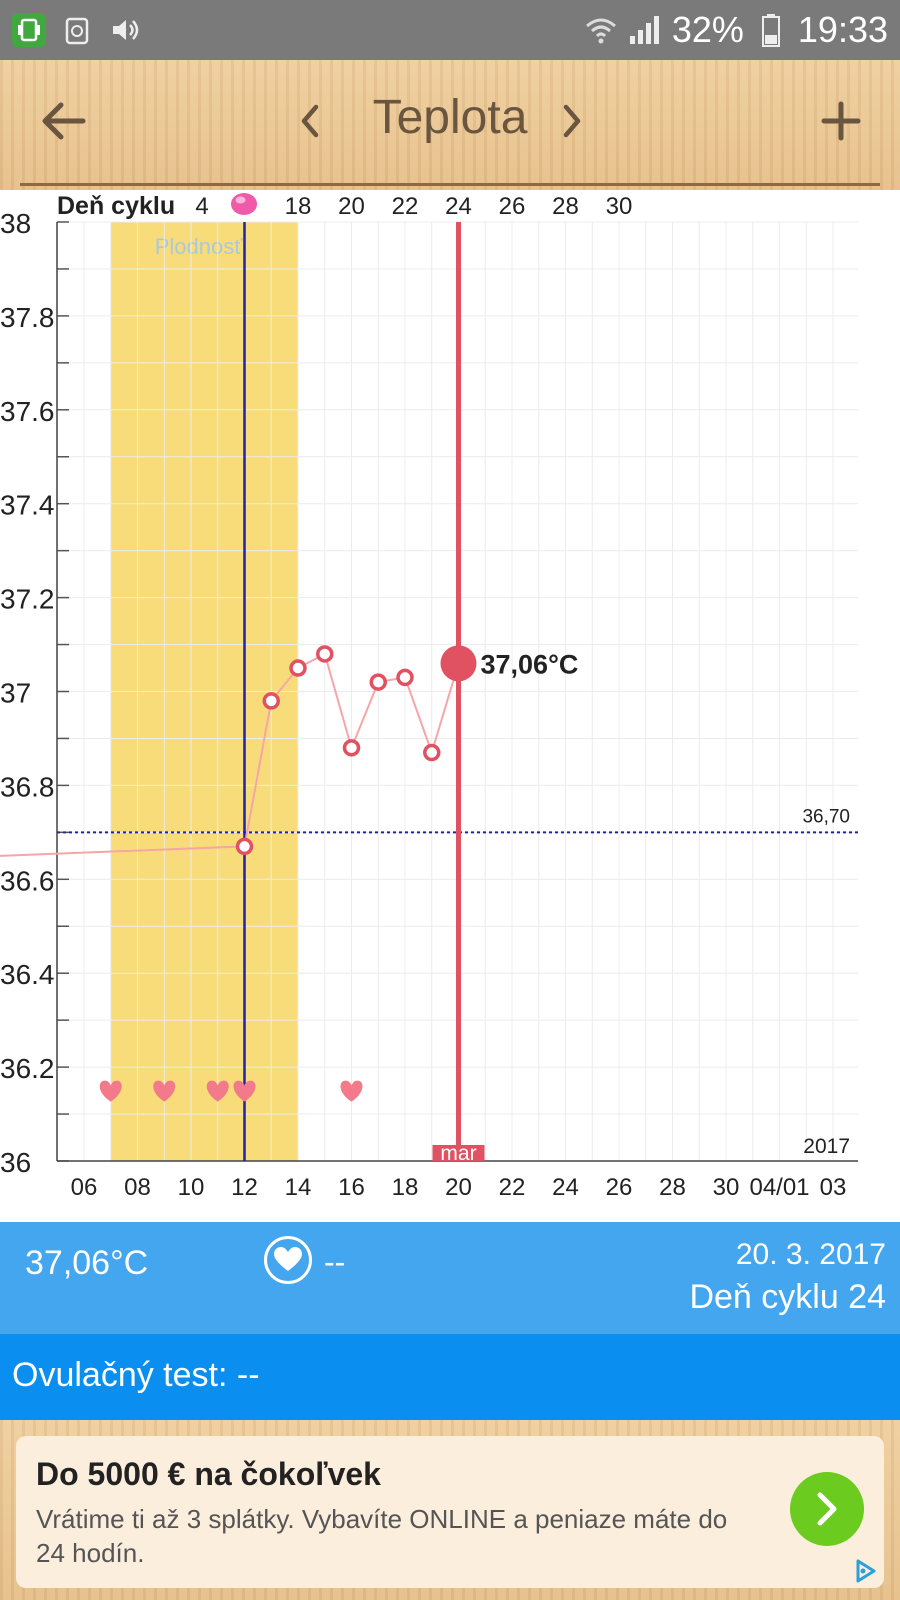 Image resolution: width=900 pixels, height=1600 pixels. Describe the element at coordinates (84, 1187) in the screenshot. I see `x-tick-label: 06` at that location.